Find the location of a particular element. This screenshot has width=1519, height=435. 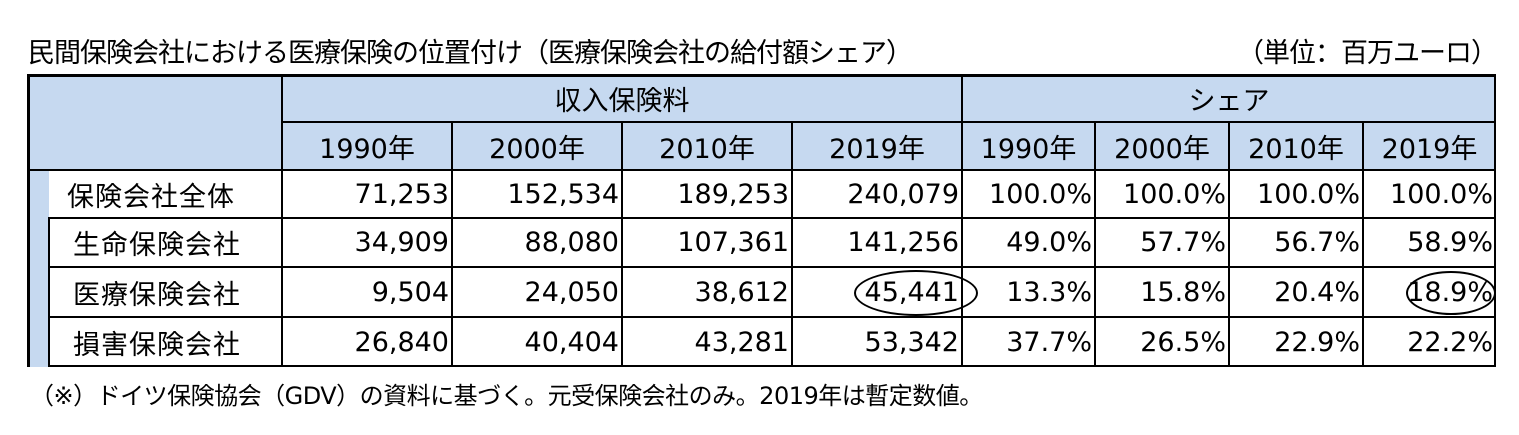

table-cell: 49.0% is located at coordinates (1049, 242).